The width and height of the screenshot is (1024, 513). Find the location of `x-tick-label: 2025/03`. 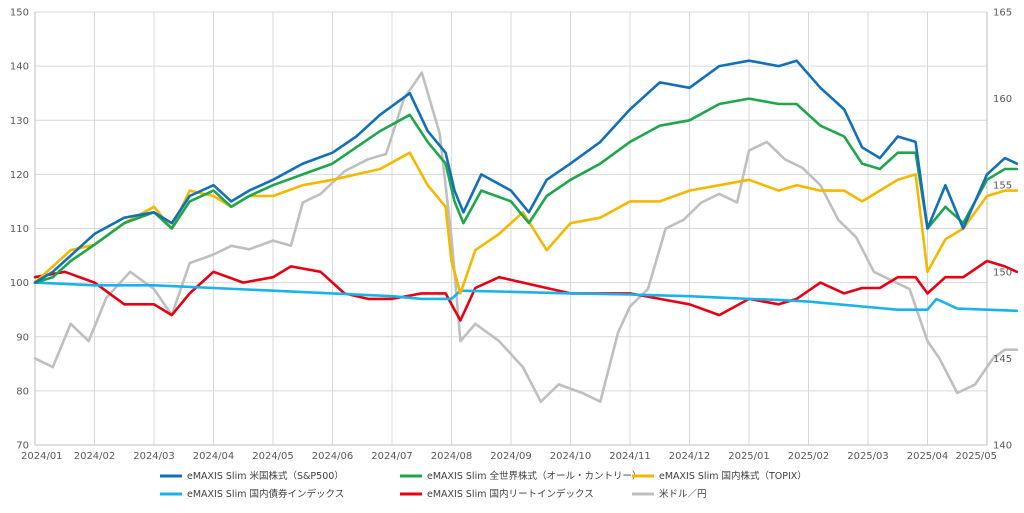

x-tick-label: 2025/03 is located at coordinates (868, 456).